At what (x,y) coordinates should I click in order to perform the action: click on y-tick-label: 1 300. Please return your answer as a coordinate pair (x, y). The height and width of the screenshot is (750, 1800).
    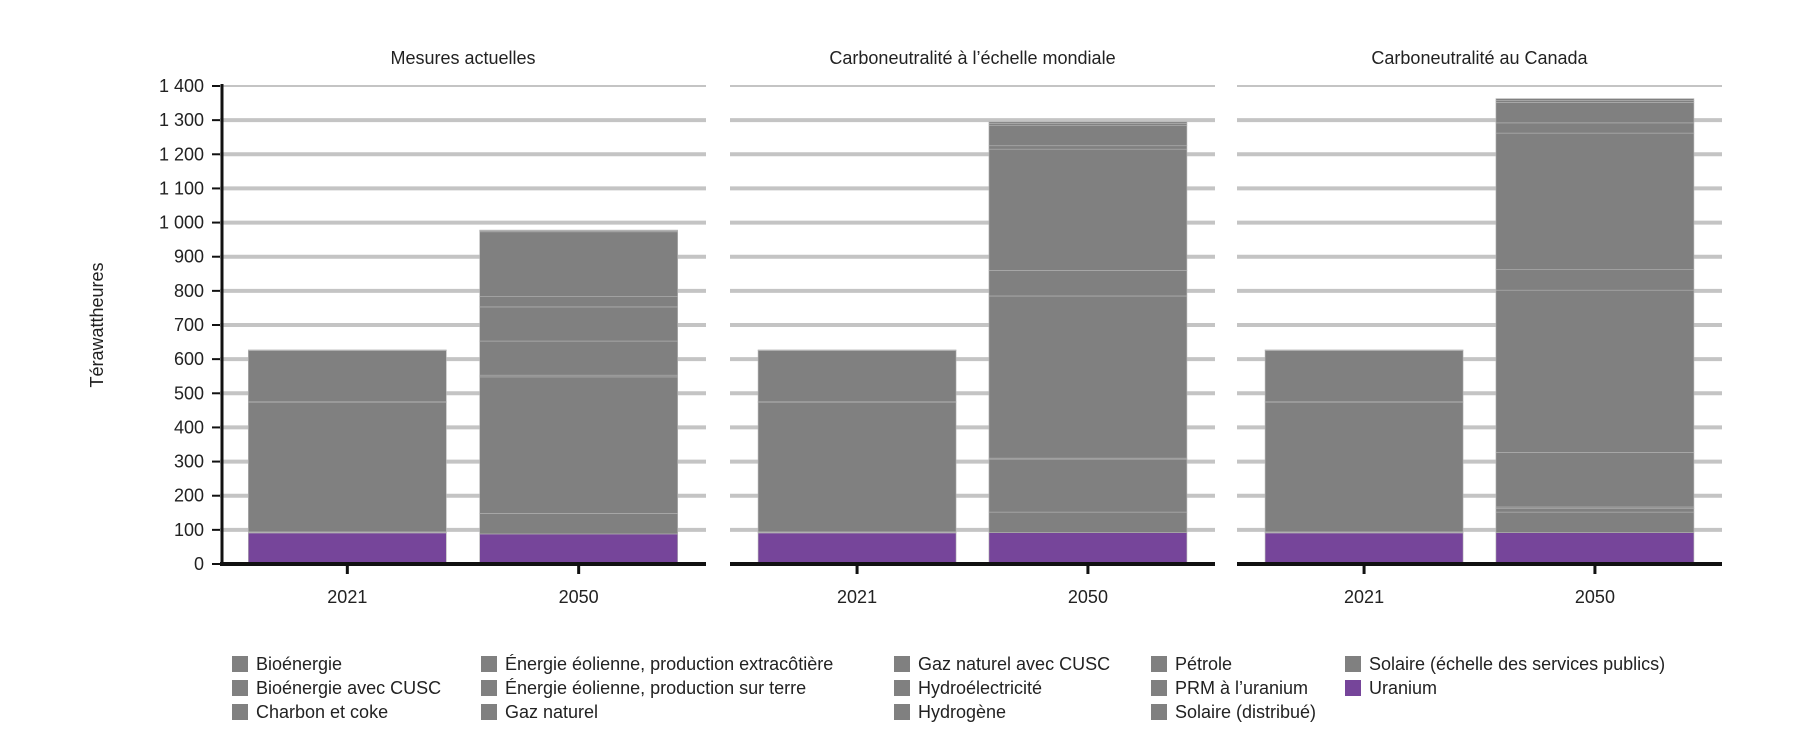
    Looking at the image, I should click on (181, 120).